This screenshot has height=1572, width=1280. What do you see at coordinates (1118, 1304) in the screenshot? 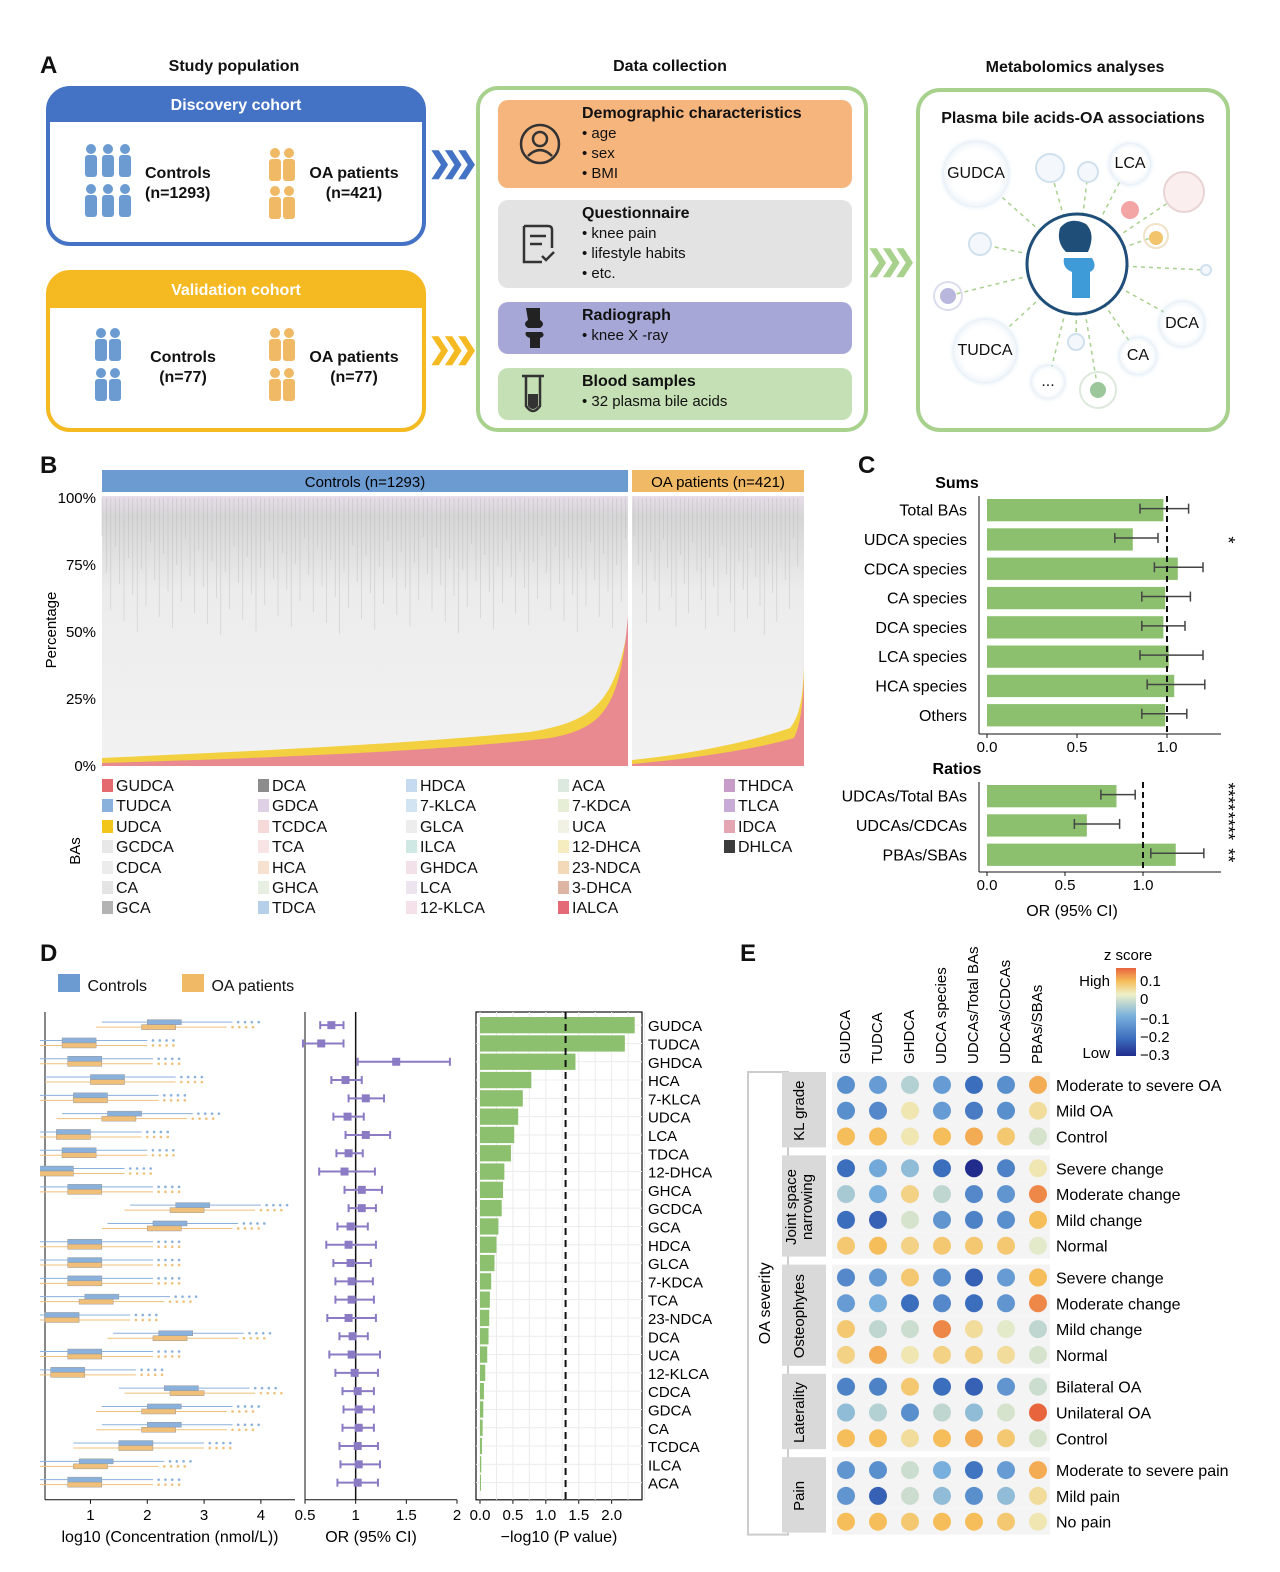
I see `e-row-label: Moderate change` at bounding box center [1118, 1304].